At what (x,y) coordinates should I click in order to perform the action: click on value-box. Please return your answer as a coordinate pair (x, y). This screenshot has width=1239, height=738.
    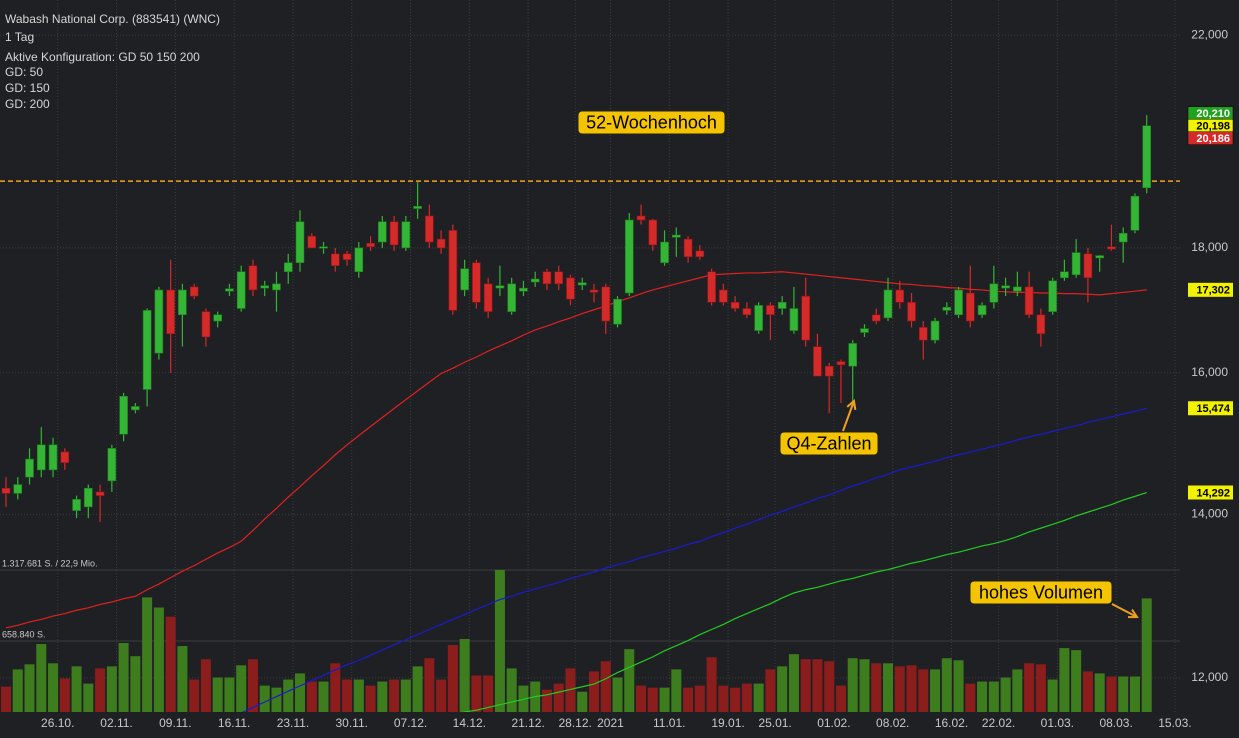
    Looking at the image, I should click on (1210, 492).